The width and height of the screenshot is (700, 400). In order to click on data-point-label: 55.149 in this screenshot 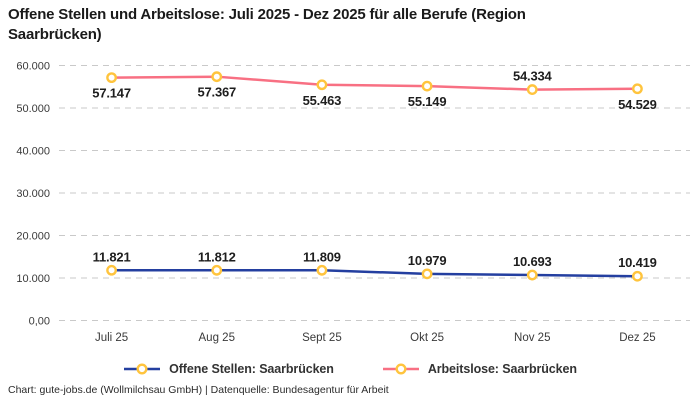, I will do `click(427, 101)`.